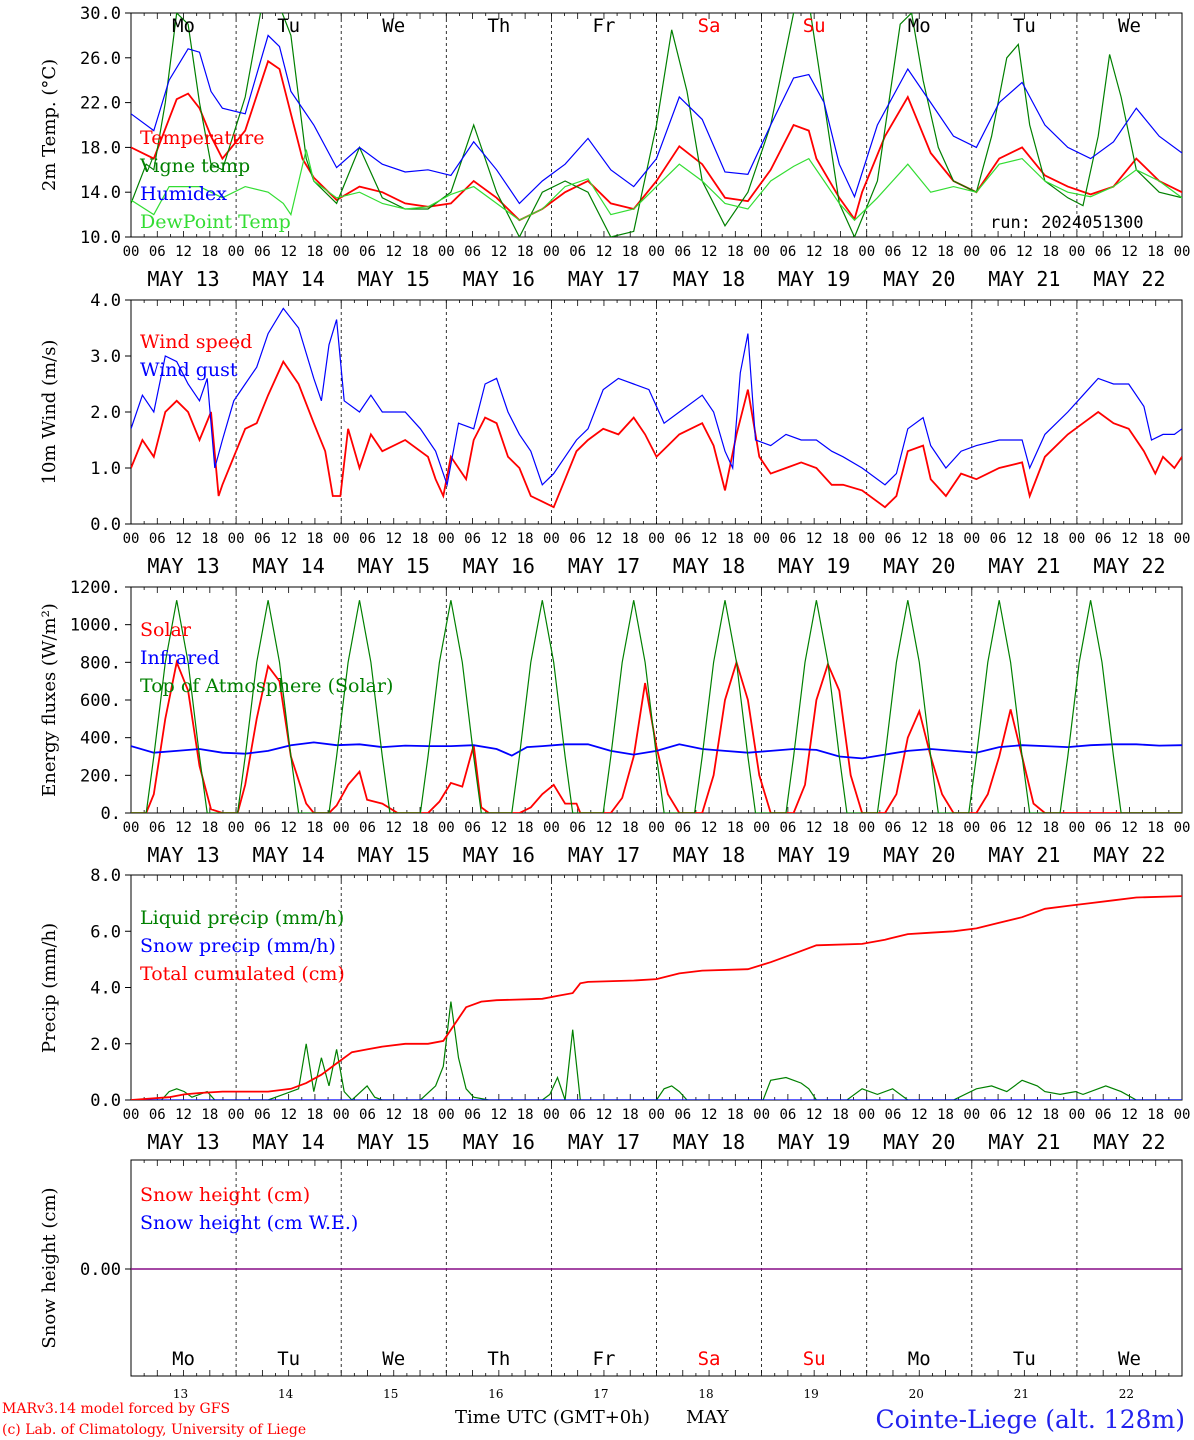 The width and height of the screenshot is (1194, 1440). What do you see at coordinates (105, 989) in the screenshot?
I see `y-tick-label: 4.0` at bounding box center [105, 989].